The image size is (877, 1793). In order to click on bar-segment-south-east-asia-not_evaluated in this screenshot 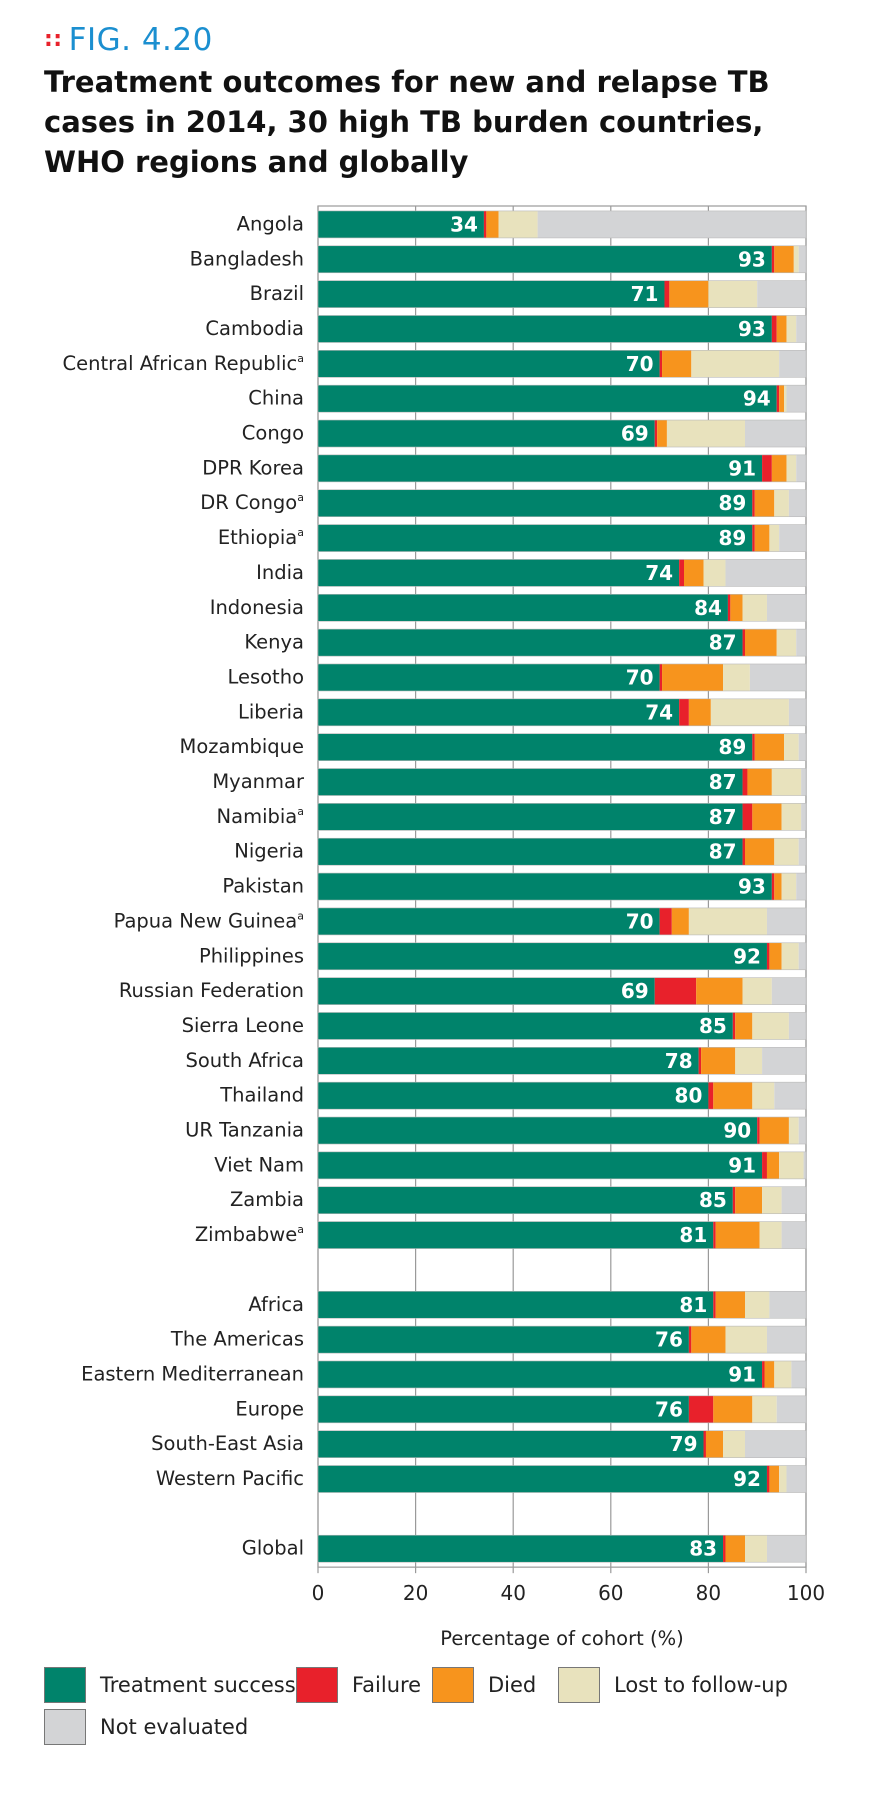, I will do `click(775, 1444)`.